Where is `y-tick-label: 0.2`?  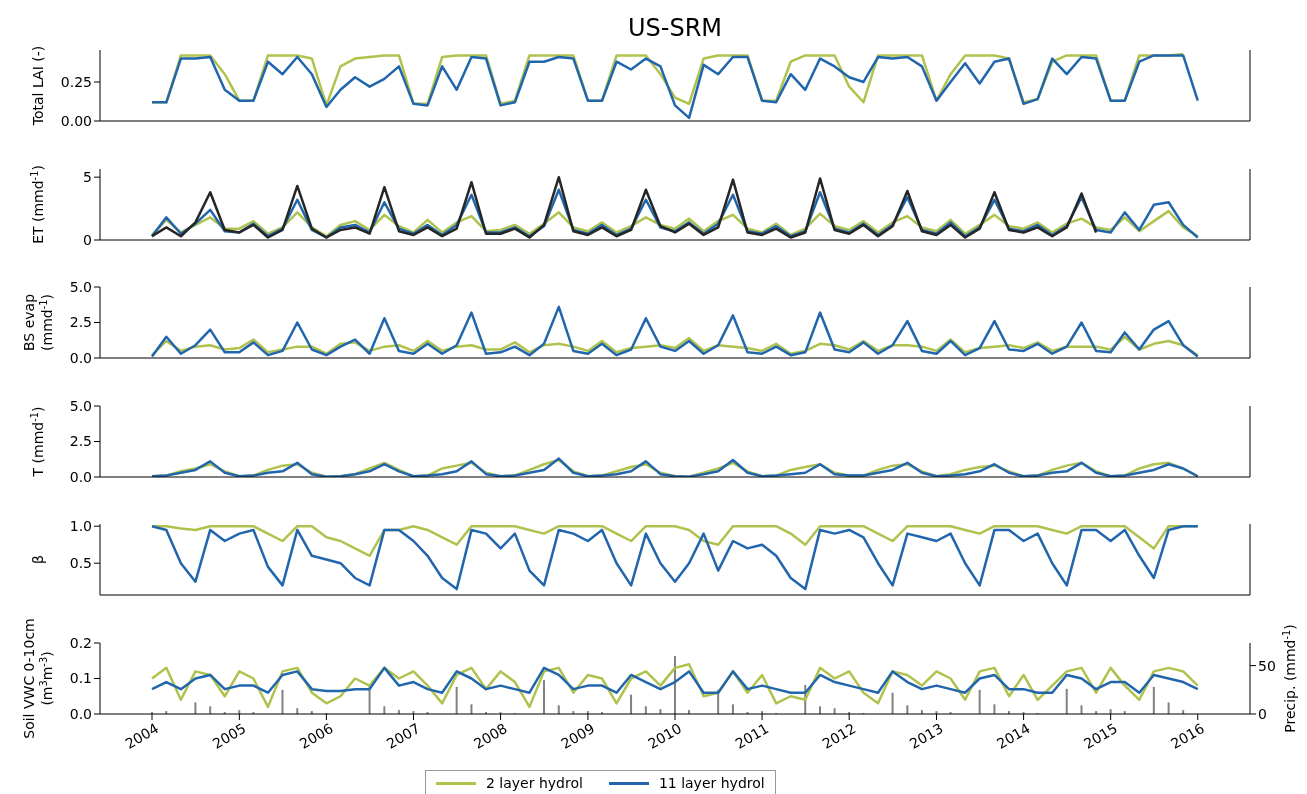 y-tick-label: 0.2 is located at coordinates (80, 642).